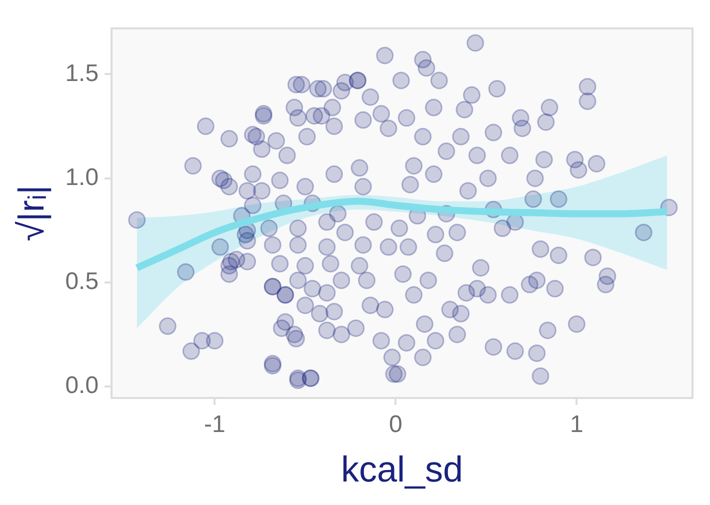 Image resolution: width=710 pixels, height=505 pixels. What do you see at coordinates (31, 213) in the screenshot?
I see `y-axis-title: √|rᵢ|` at bounding box center [31, 213].